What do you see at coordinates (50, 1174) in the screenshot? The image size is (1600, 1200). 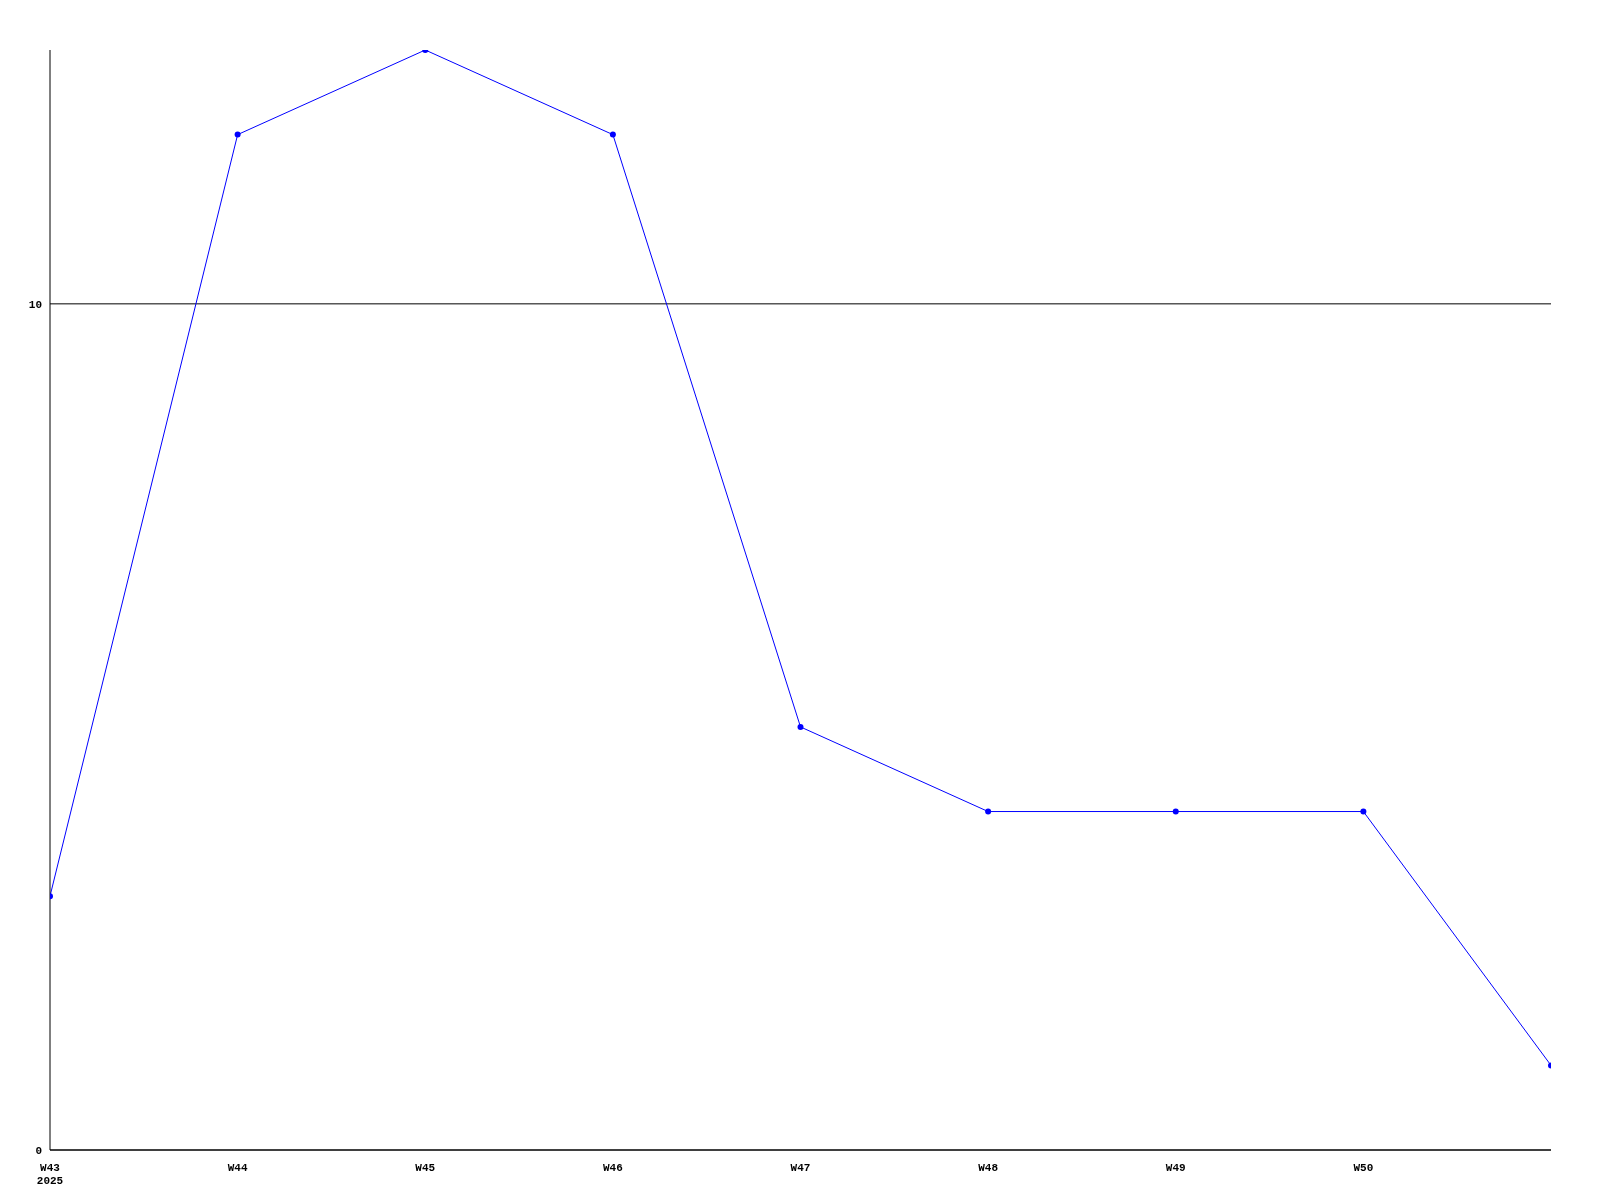 I see `x-tick-label: W43 2025` at bounding box center [50, 1174].